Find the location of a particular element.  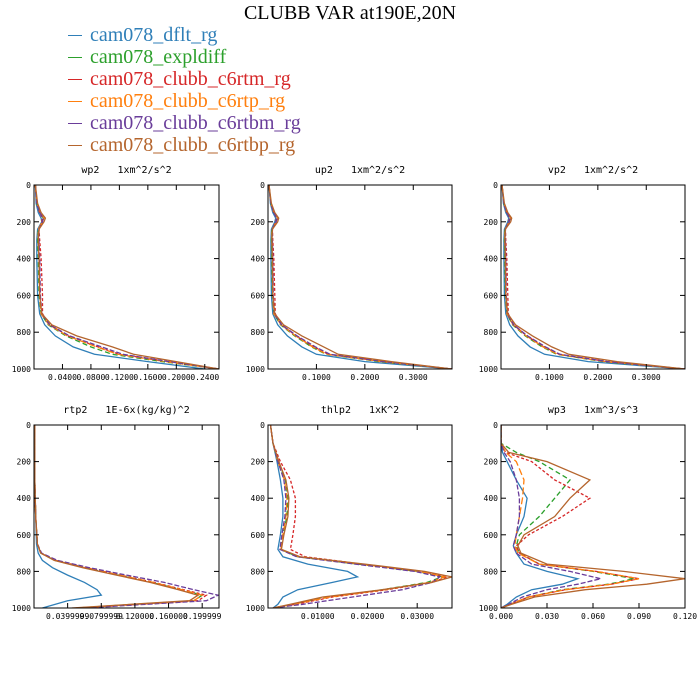

x-tick-label: 0.1200 is located at coordinates (119, 377).